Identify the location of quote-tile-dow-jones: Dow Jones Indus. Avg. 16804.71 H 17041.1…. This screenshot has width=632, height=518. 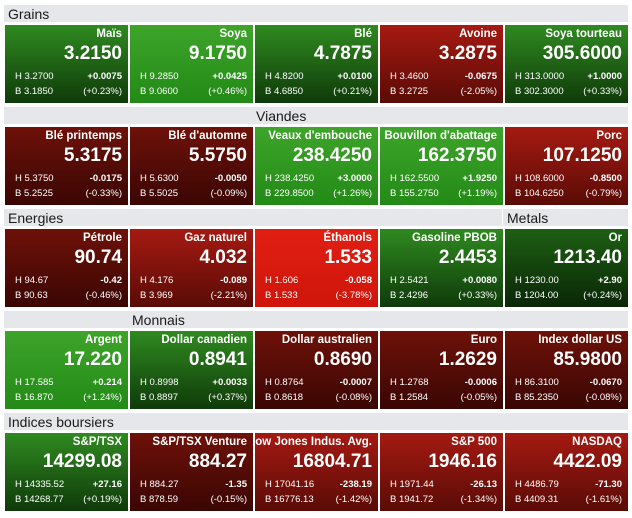
(316, 472).